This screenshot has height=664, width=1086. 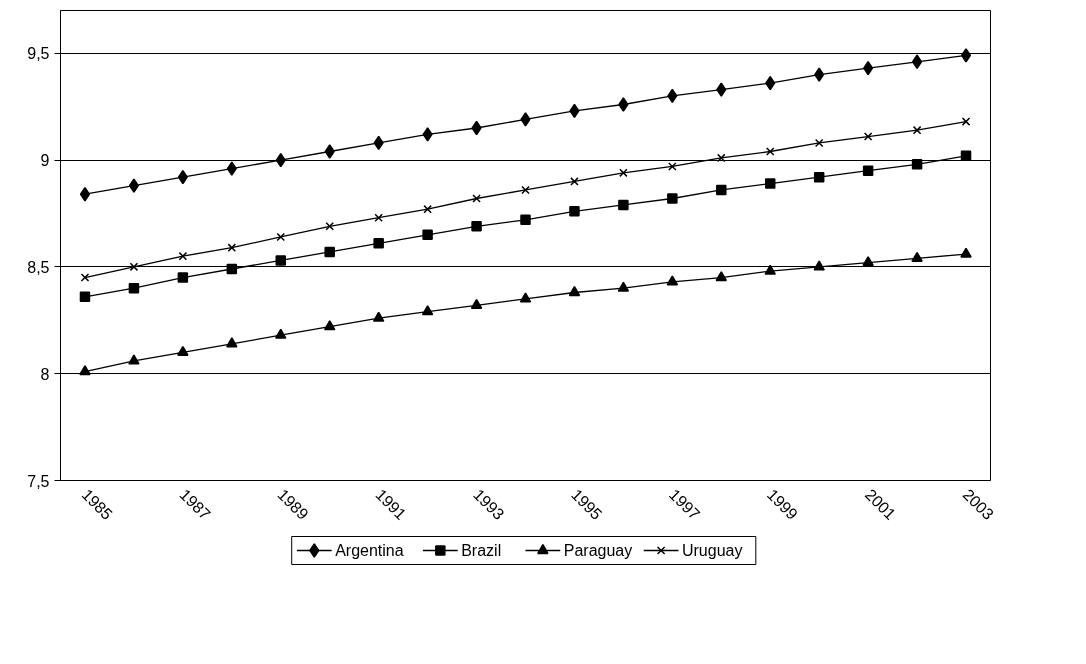 What do you see at coordinates (45, 374) in the screenshot?
I see `y-tick-label: 8` at bounding box center [45, 374].